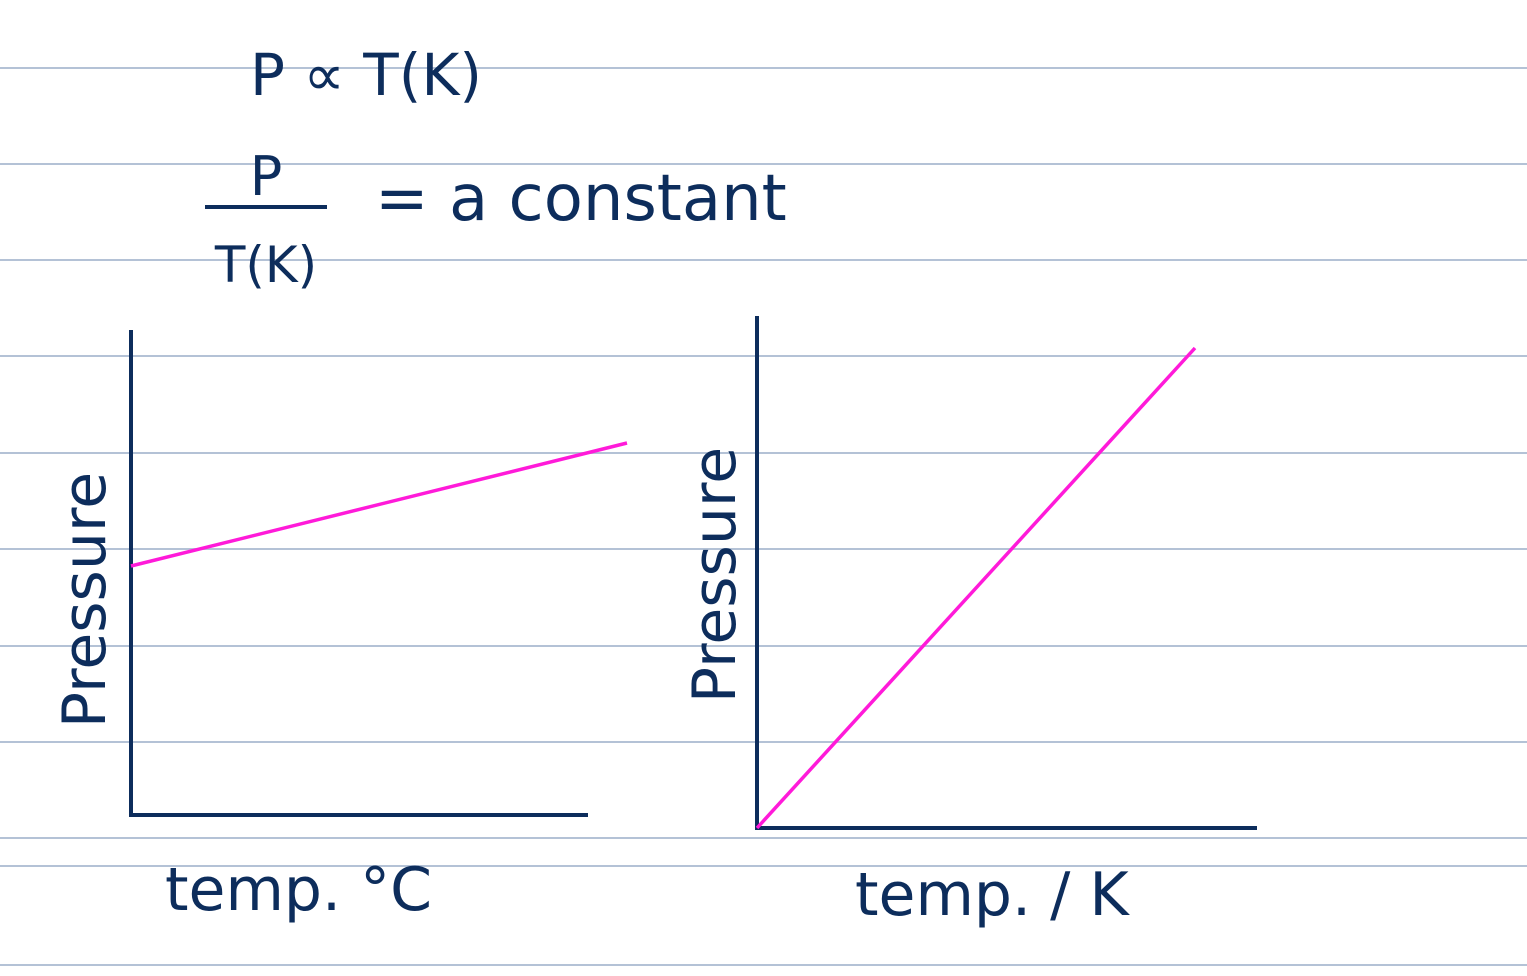 The width and height of the screenshot is (1527, 976). What do you see at coordinates (366, 75) in the screenshot?
I see `proportionality: P ∝ T(K)` at bounding box center [366, 75].